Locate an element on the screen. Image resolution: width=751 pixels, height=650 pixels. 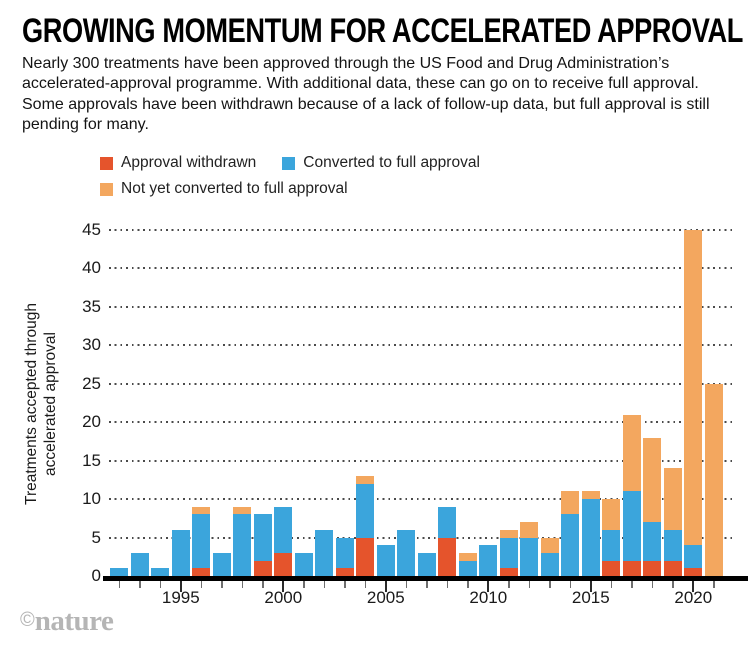
legend-item-converted: Converted to full approval is located at coordinates (381, 163).